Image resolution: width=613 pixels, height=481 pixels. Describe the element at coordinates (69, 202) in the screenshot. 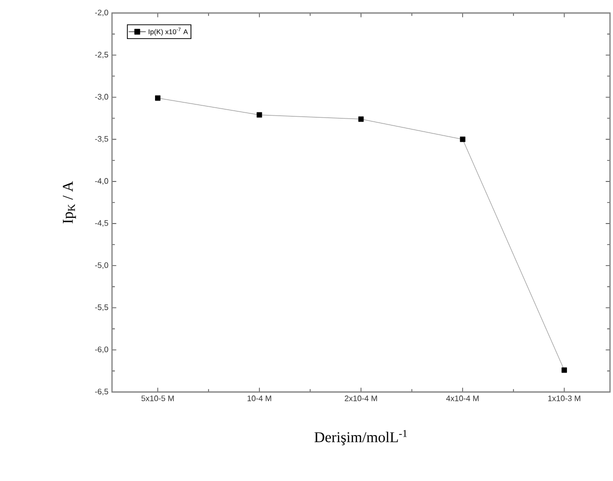

I see `y-axis-title: Ip$_{K}$ / A` at that location.